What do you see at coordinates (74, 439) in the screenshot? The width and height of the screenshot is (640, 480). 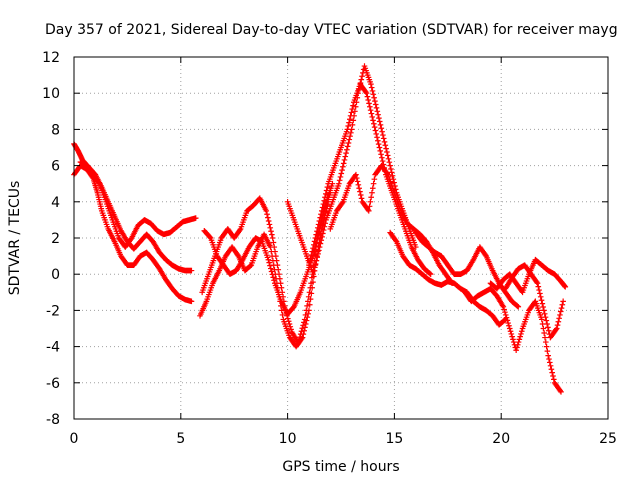 I see `x-tick-label: 0` at bounding box center [74, 439].